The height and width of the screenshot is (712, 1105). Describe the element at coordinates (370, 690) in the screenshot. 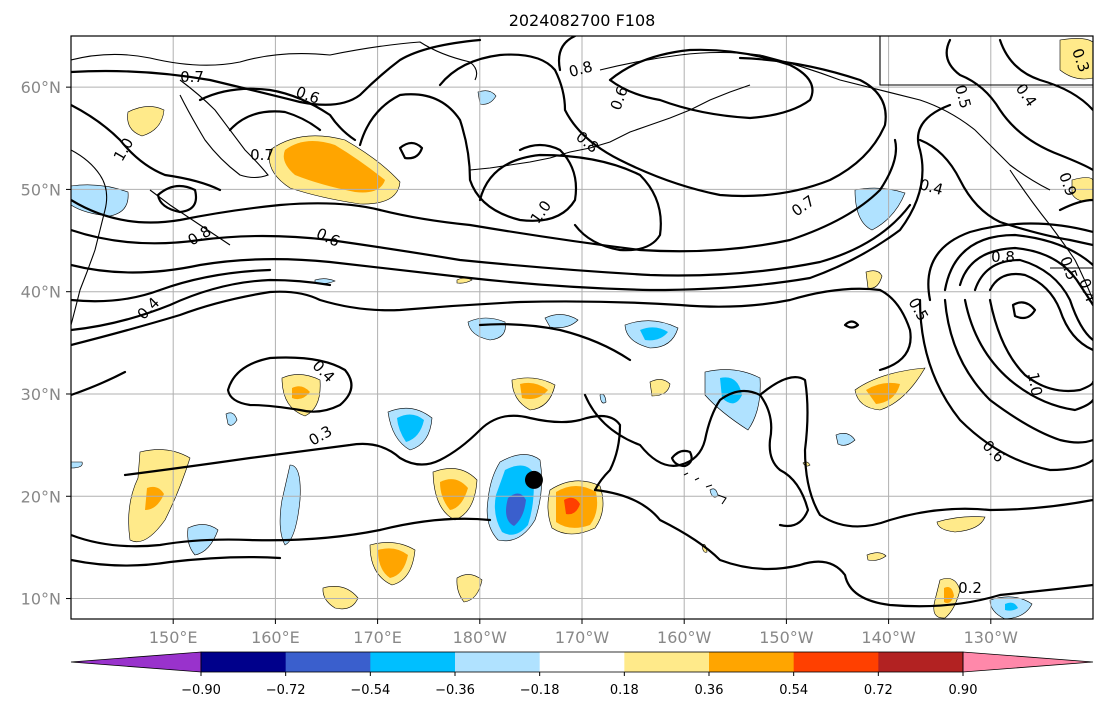

I see `colorbar-tick-label: −0.54` at that location.